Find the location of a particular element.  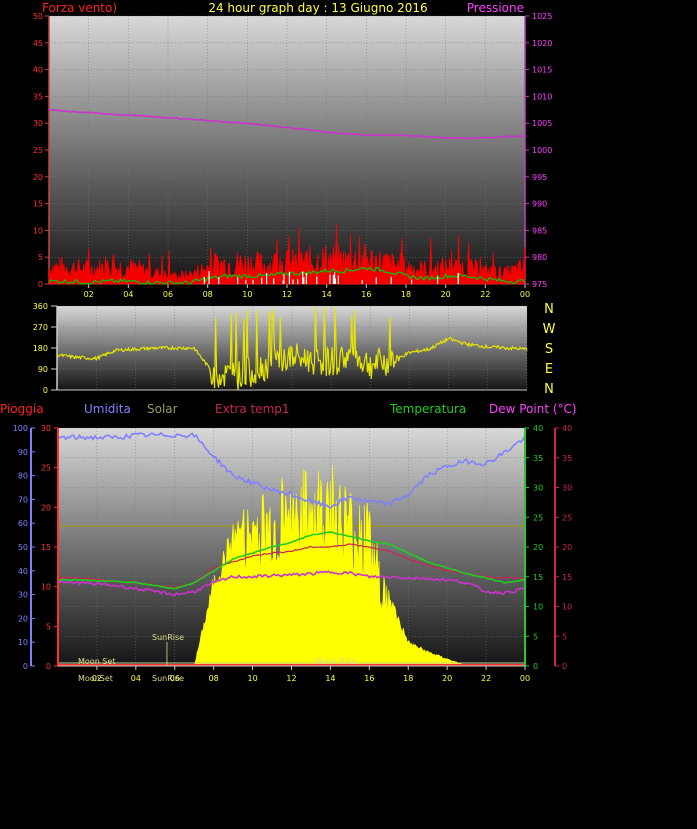

dew-point-tick-label: 10 is located at coordinates (567, 607).